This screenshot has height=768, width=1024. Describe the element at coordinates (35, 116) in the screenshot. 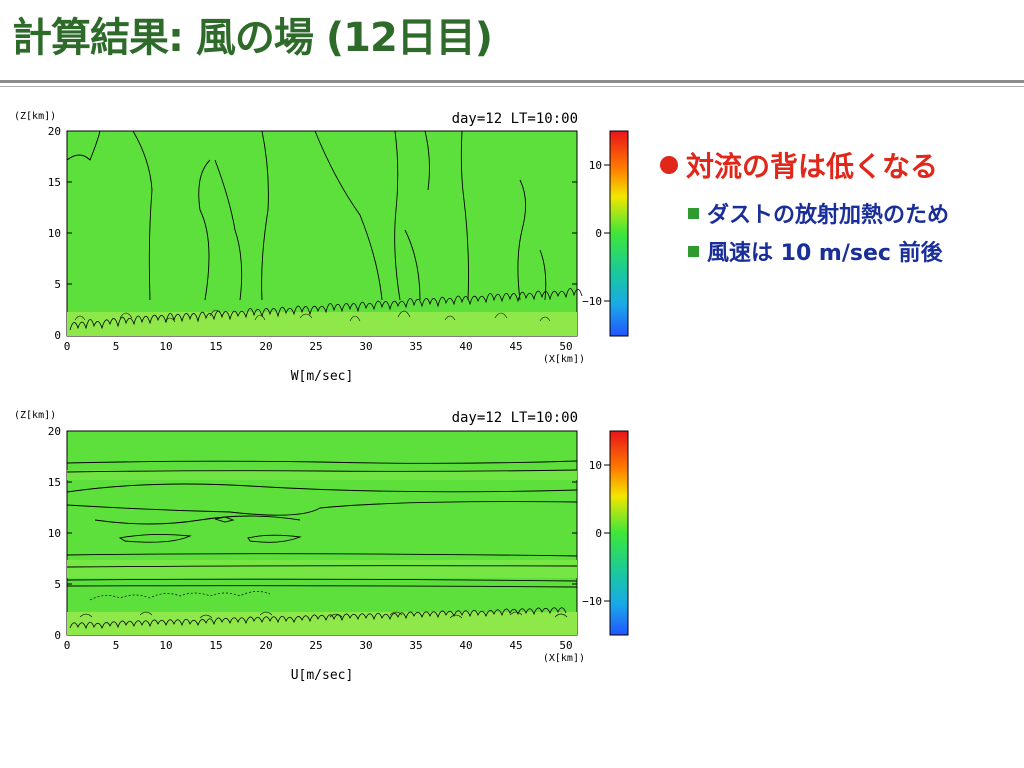

I see `ylabel-w: (Z[km])` at that location.